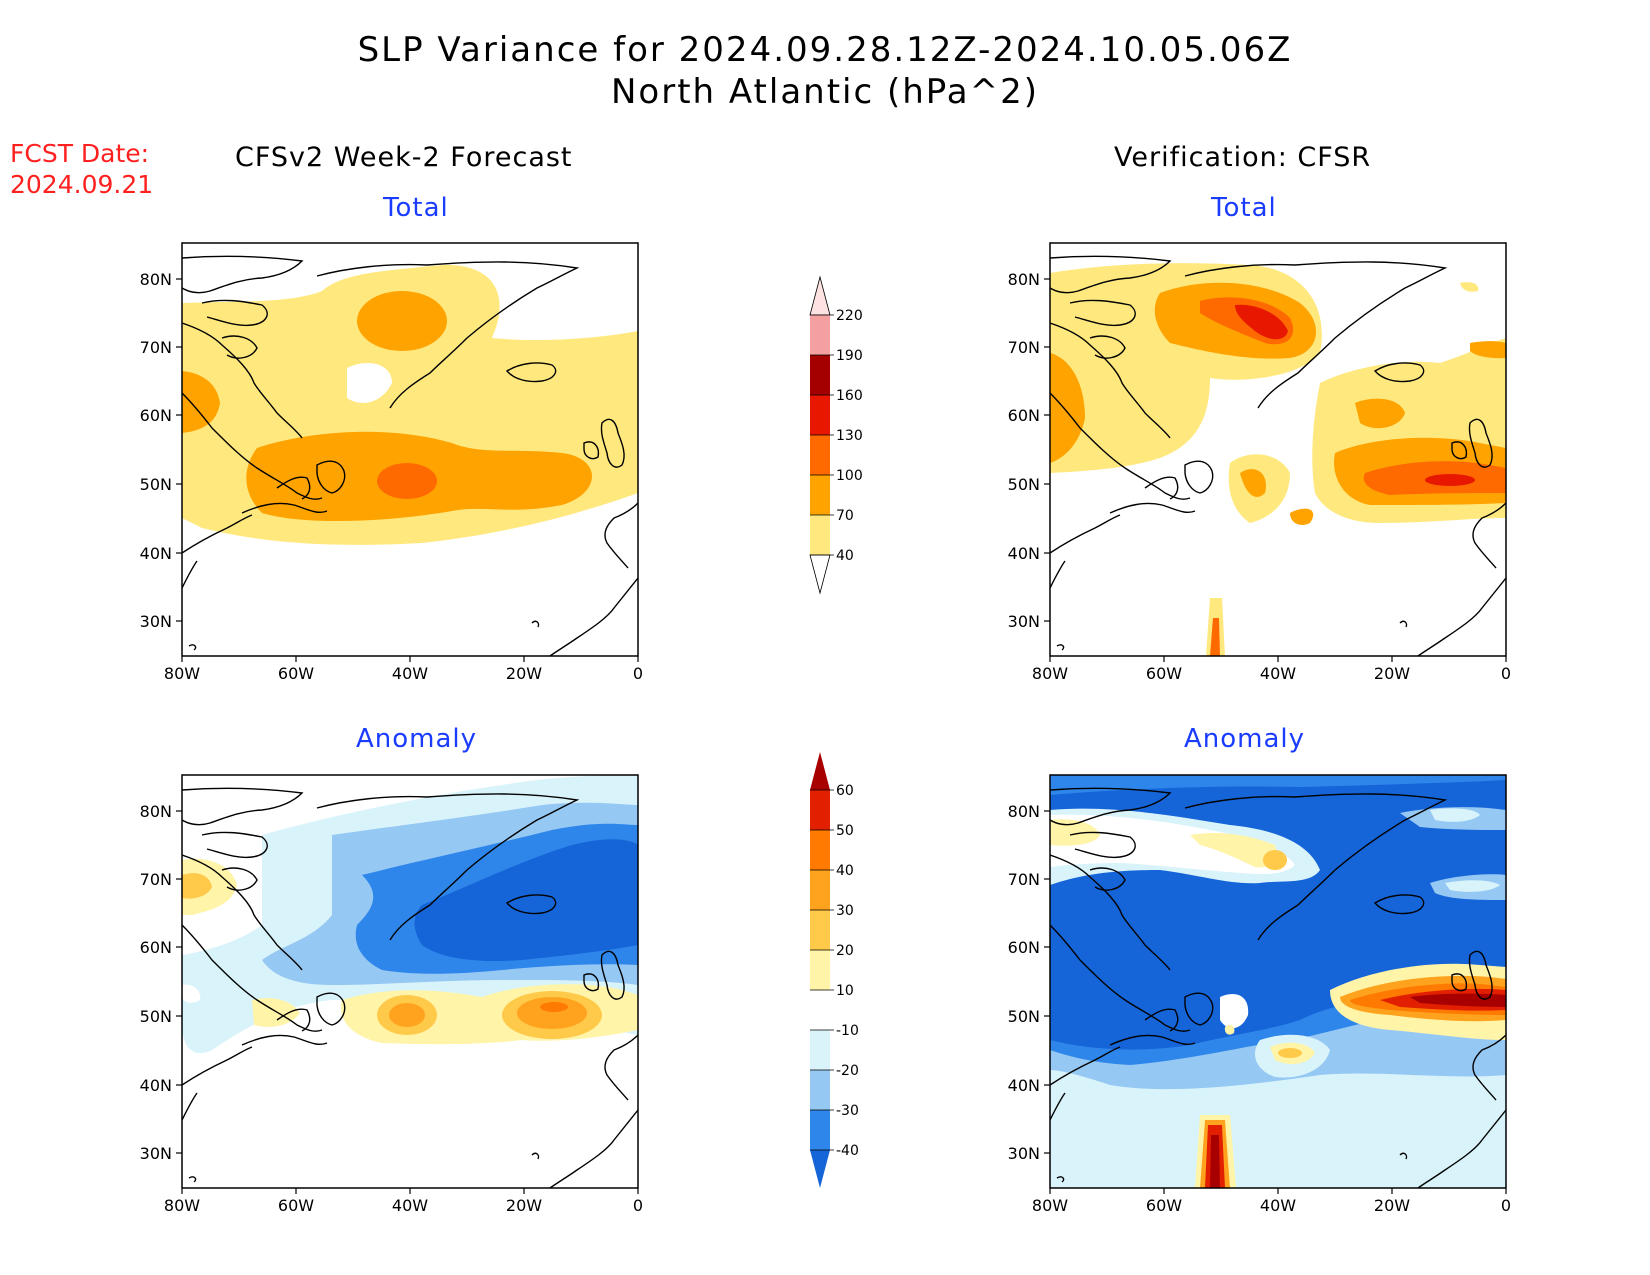 Image resolution: width=1650 pixels, height=1275 pixels. What do you see at coordinates (416, 208) in the screenshot?
I see `forecast-total-subtitle: Total` at bounding box center [416, 208].